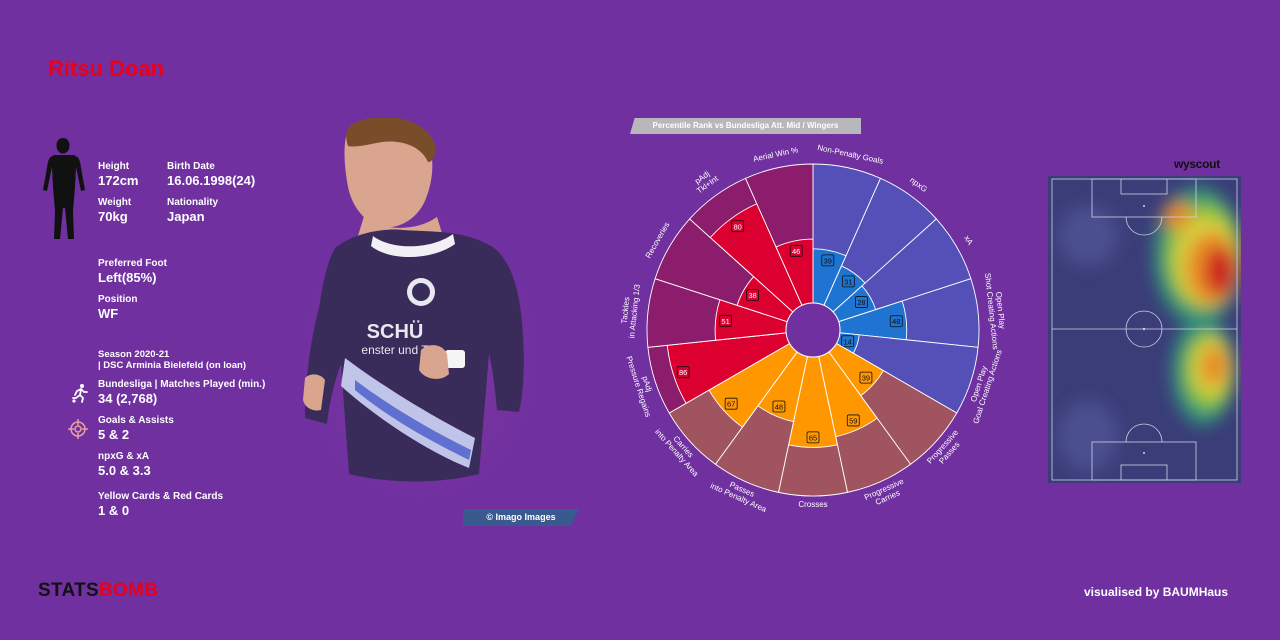 This screenshot has height=640, width=1280. Describe the element at coordinates (996, 311) in the screenshot. I see `category-label: Open PlayShot Creating Actions` at that location.